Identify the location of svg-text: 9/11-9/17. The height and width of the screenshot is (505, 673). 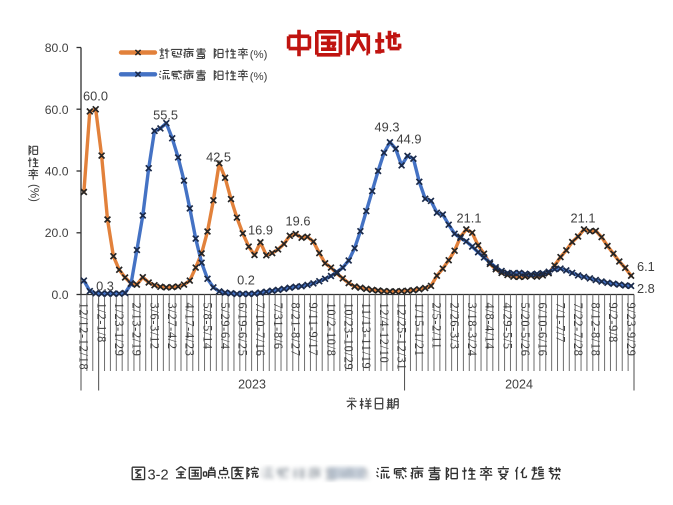
(313, 330).